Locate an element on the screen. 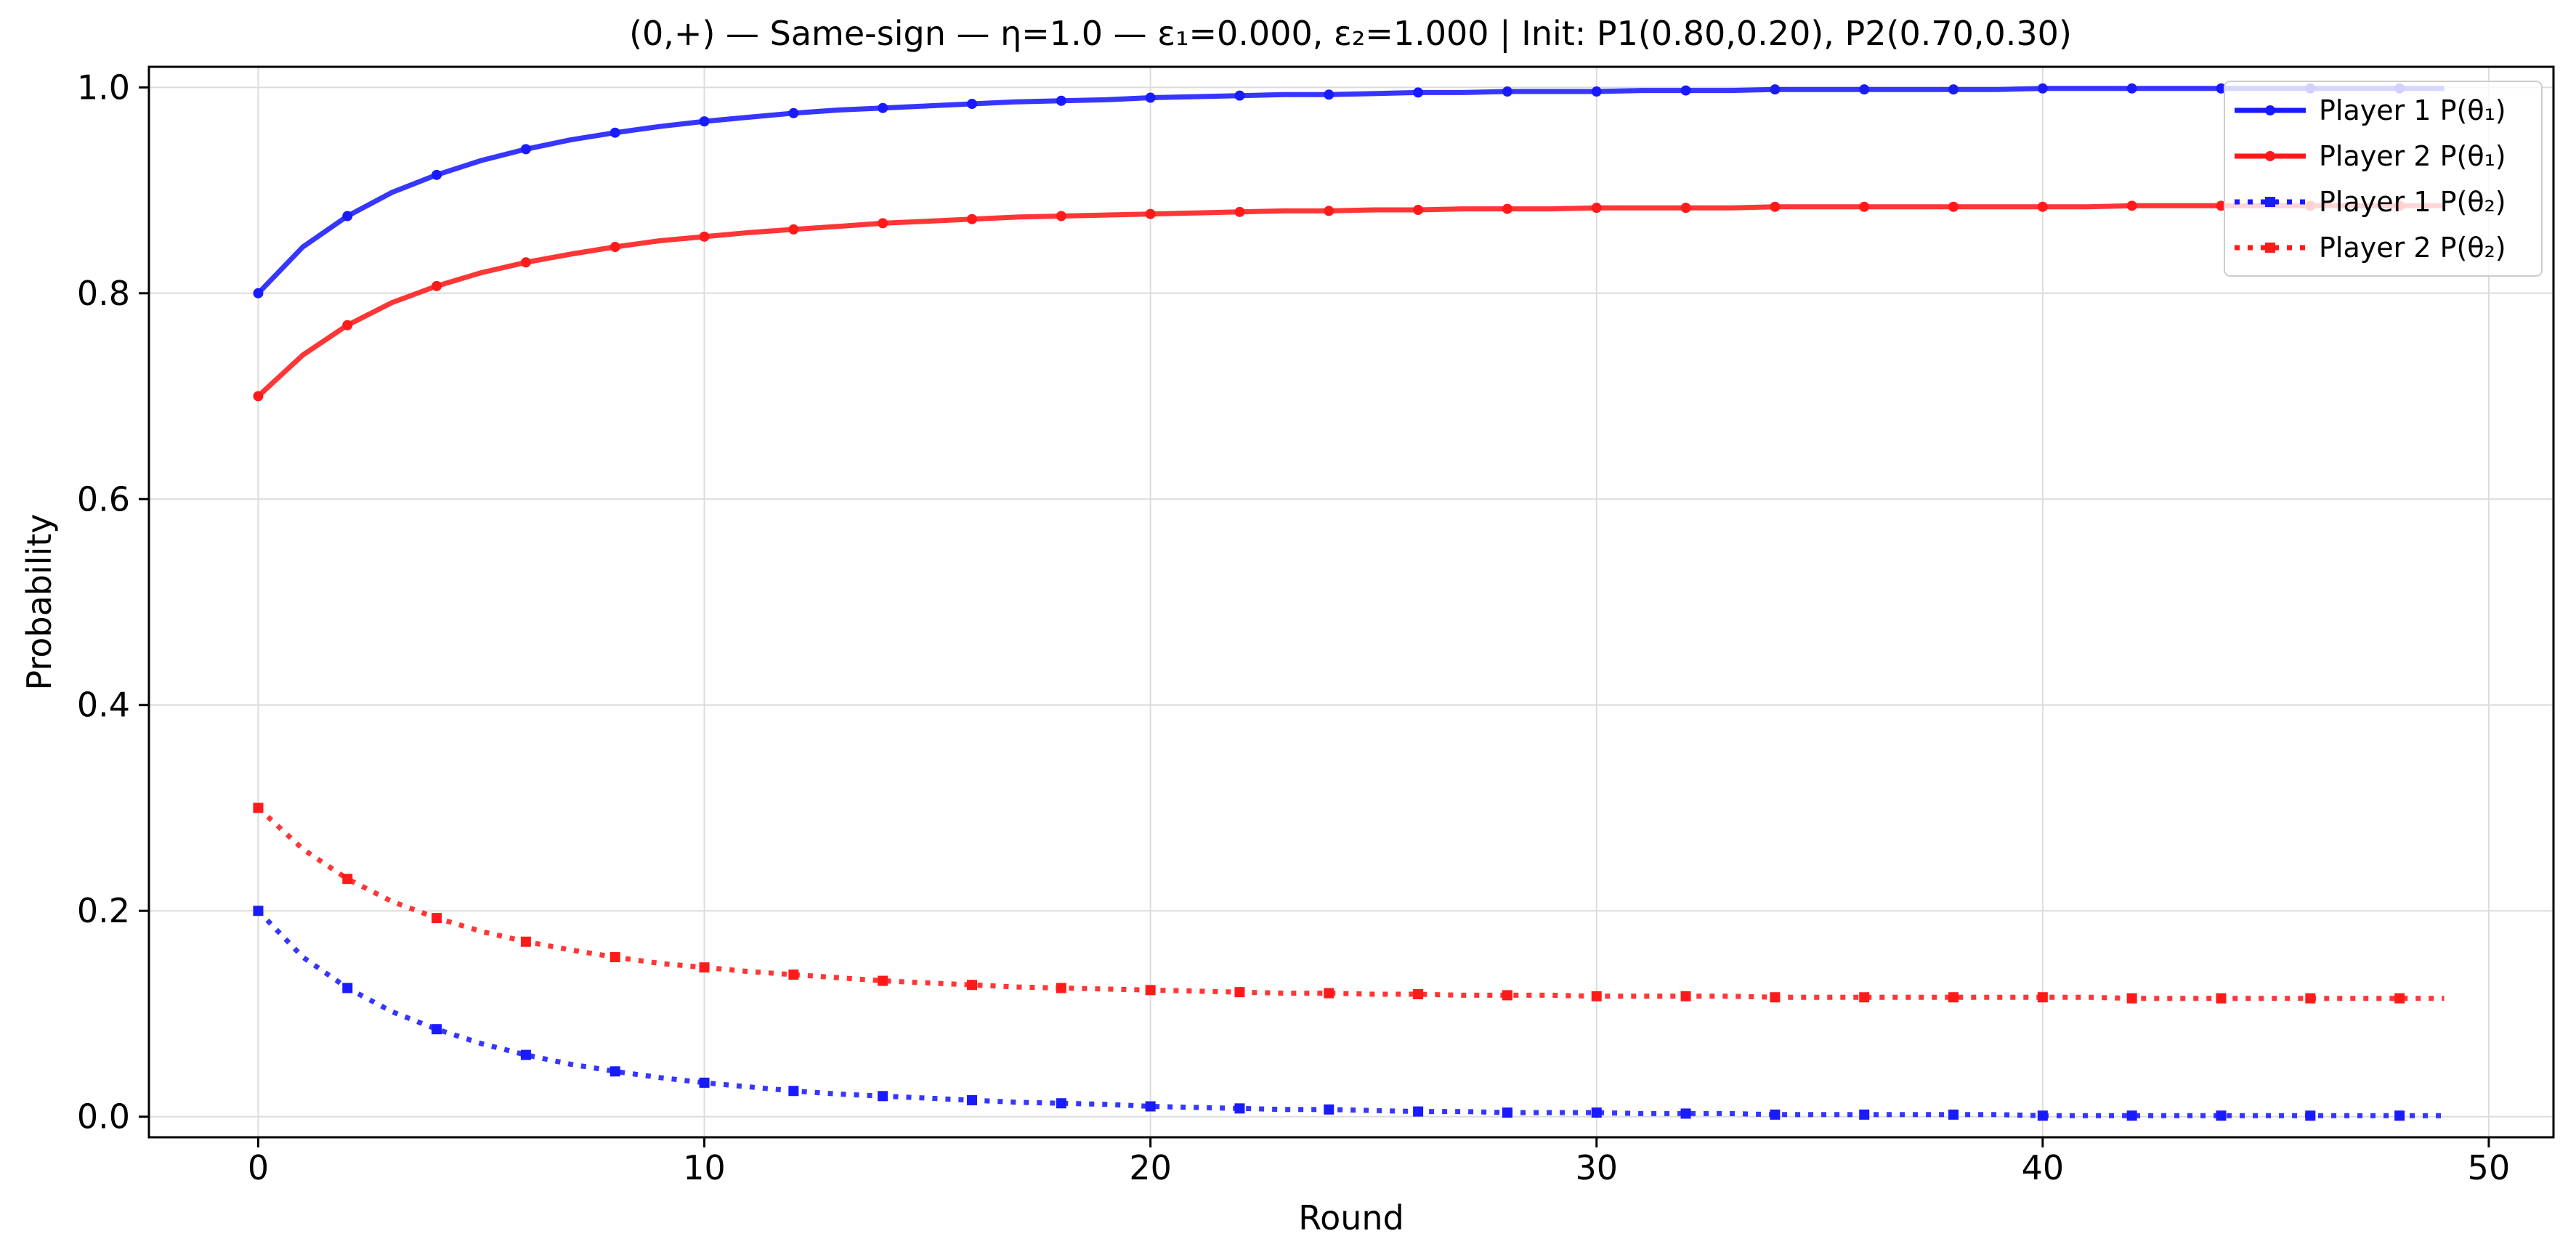  legend-label: Player 2 P(θ₁) is located at coordinates (2412, 156).